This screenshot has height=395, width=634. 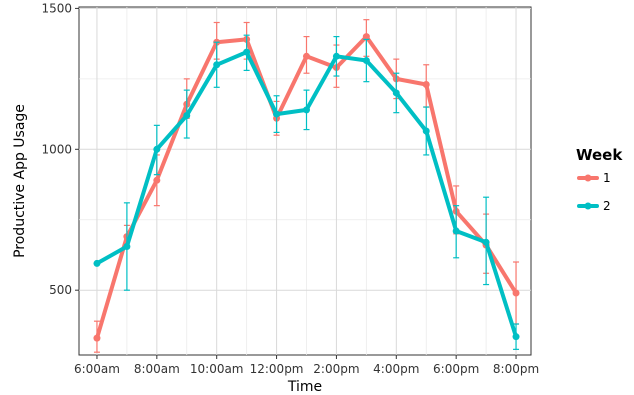 What do you see at coordinates (277, 369) in the screenshot?
I see `x-tick-label: 12:00pm` at bounding box center [277, 369].